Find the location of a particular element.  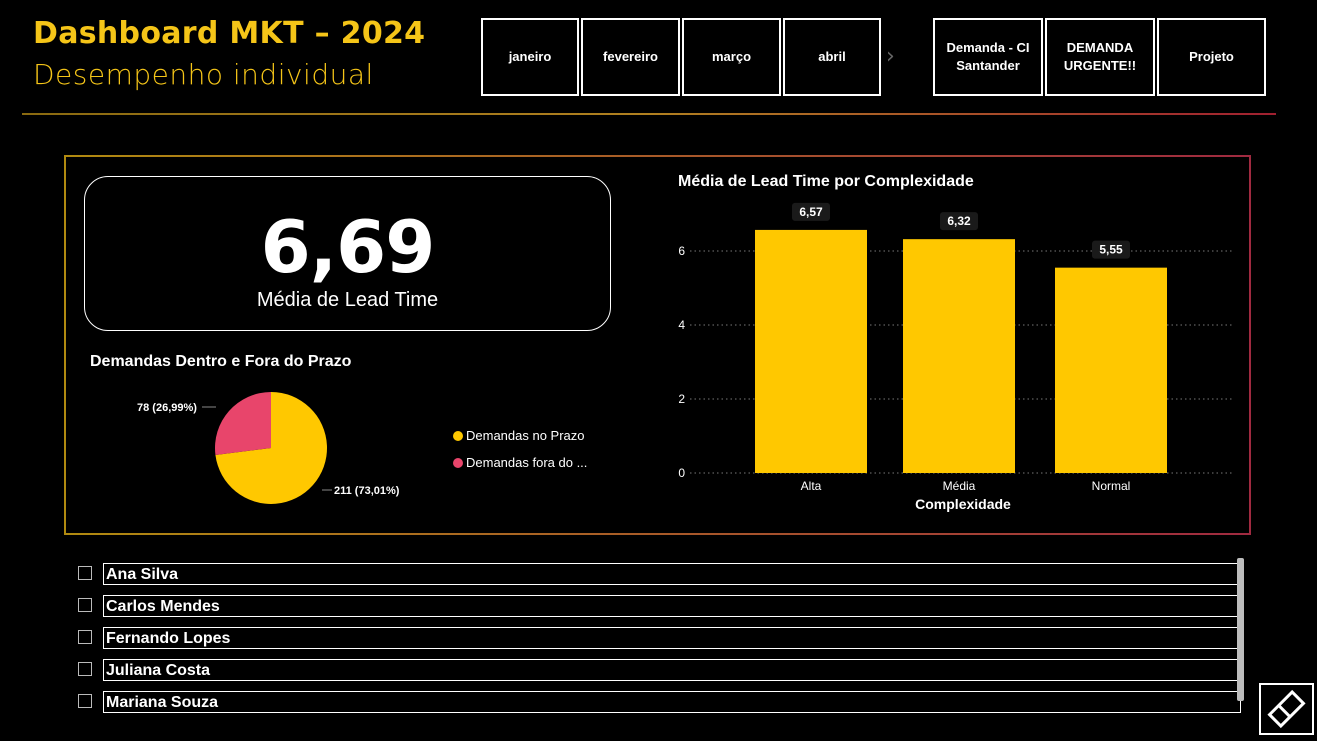

pie-slice-prazo is located at coordinates (271, 448).